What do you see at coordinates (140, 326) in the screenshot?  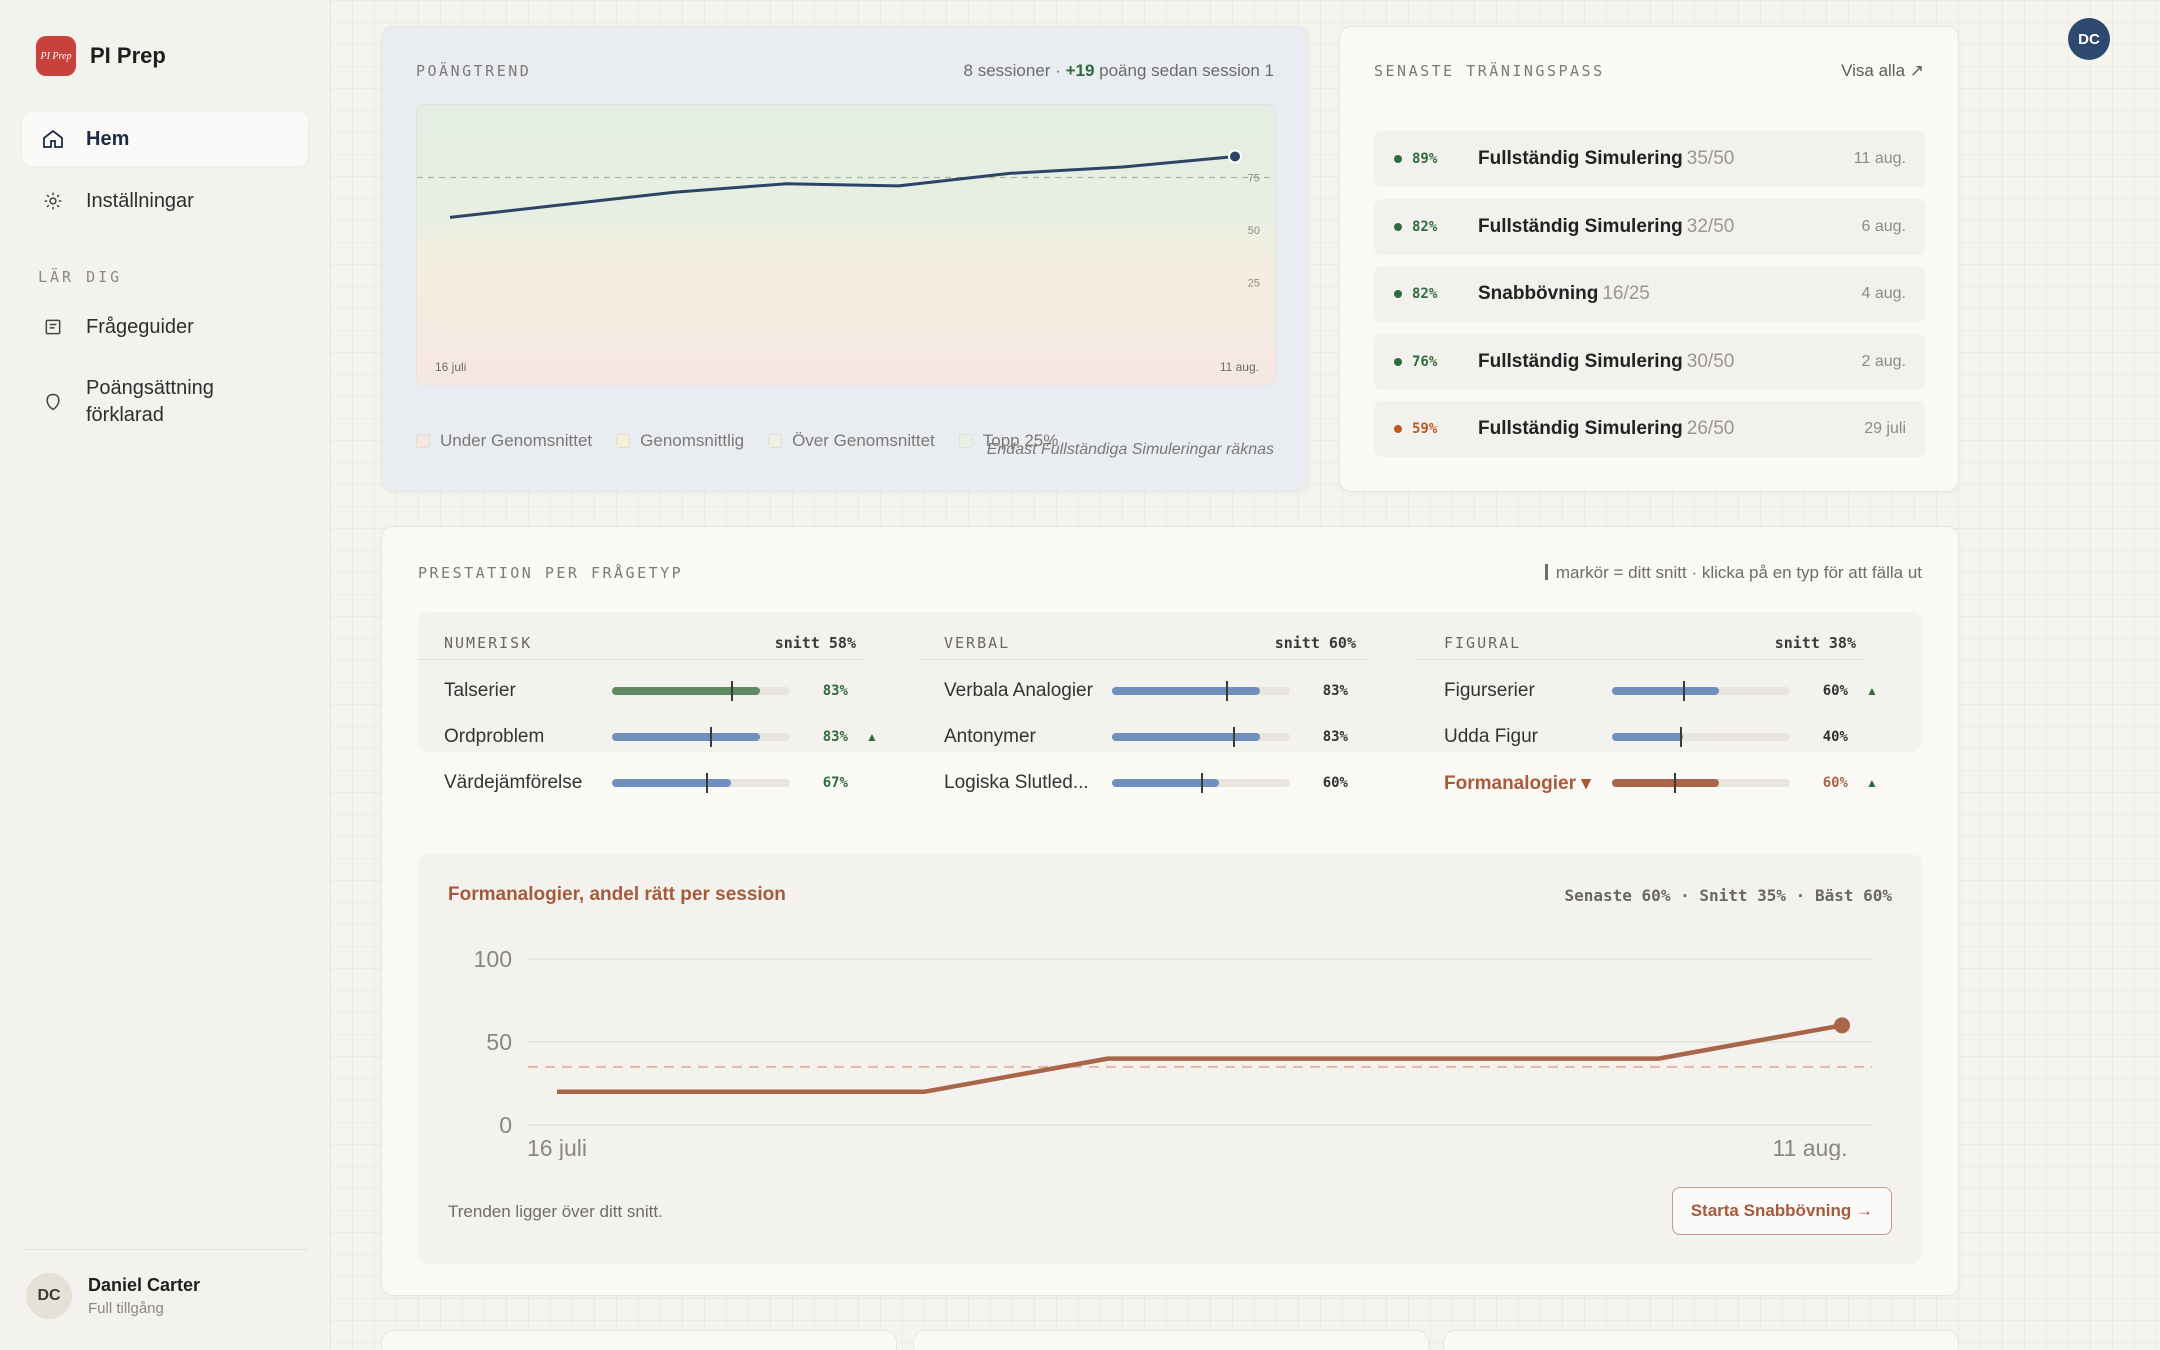 I see `sidebar-item-label: Frågeguider` at bounding box center [140, 326].